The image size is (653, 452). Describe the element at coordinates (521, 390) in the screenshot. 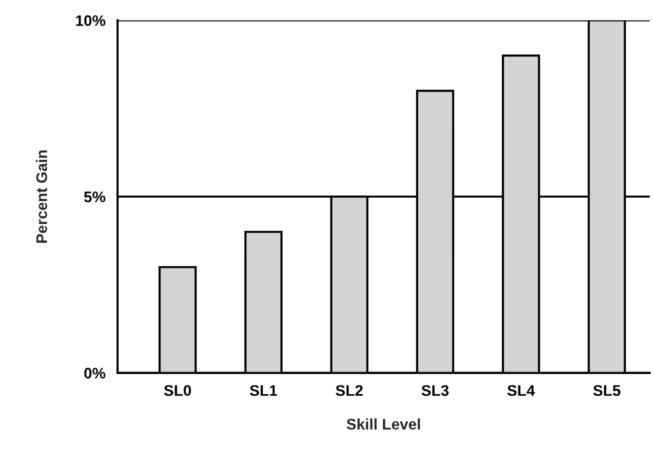

I see `x-tick-label: SL4` at that location.